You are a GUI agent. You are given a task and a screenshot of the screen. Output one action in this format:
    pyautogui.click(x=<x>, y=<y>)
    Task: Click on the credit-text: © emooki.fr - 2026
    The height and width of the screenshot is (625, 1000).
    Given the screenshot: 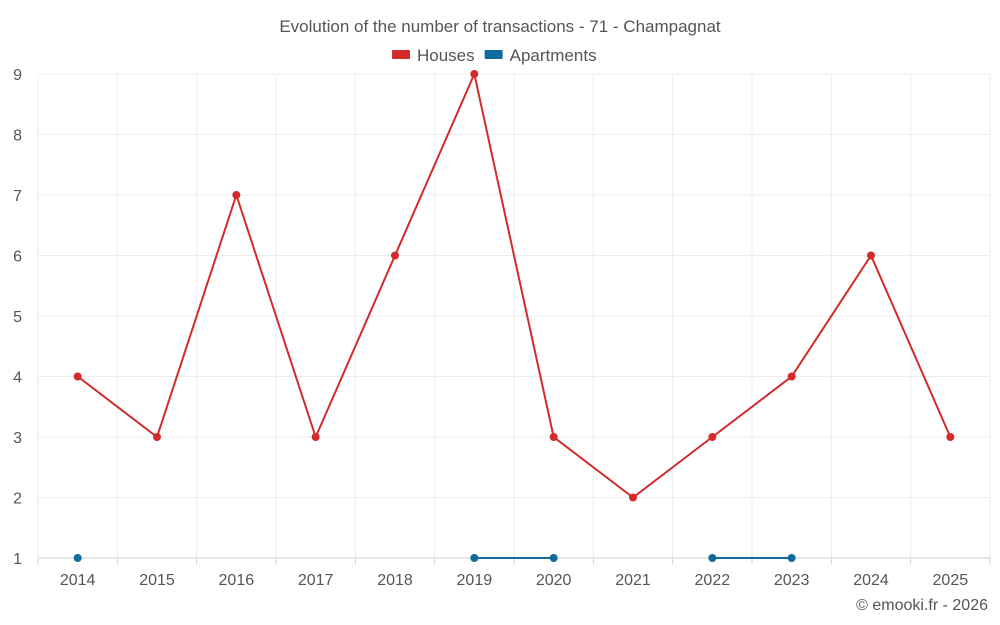 What is the action you would take?
    pyautogui.click(x=922, y=605)
    